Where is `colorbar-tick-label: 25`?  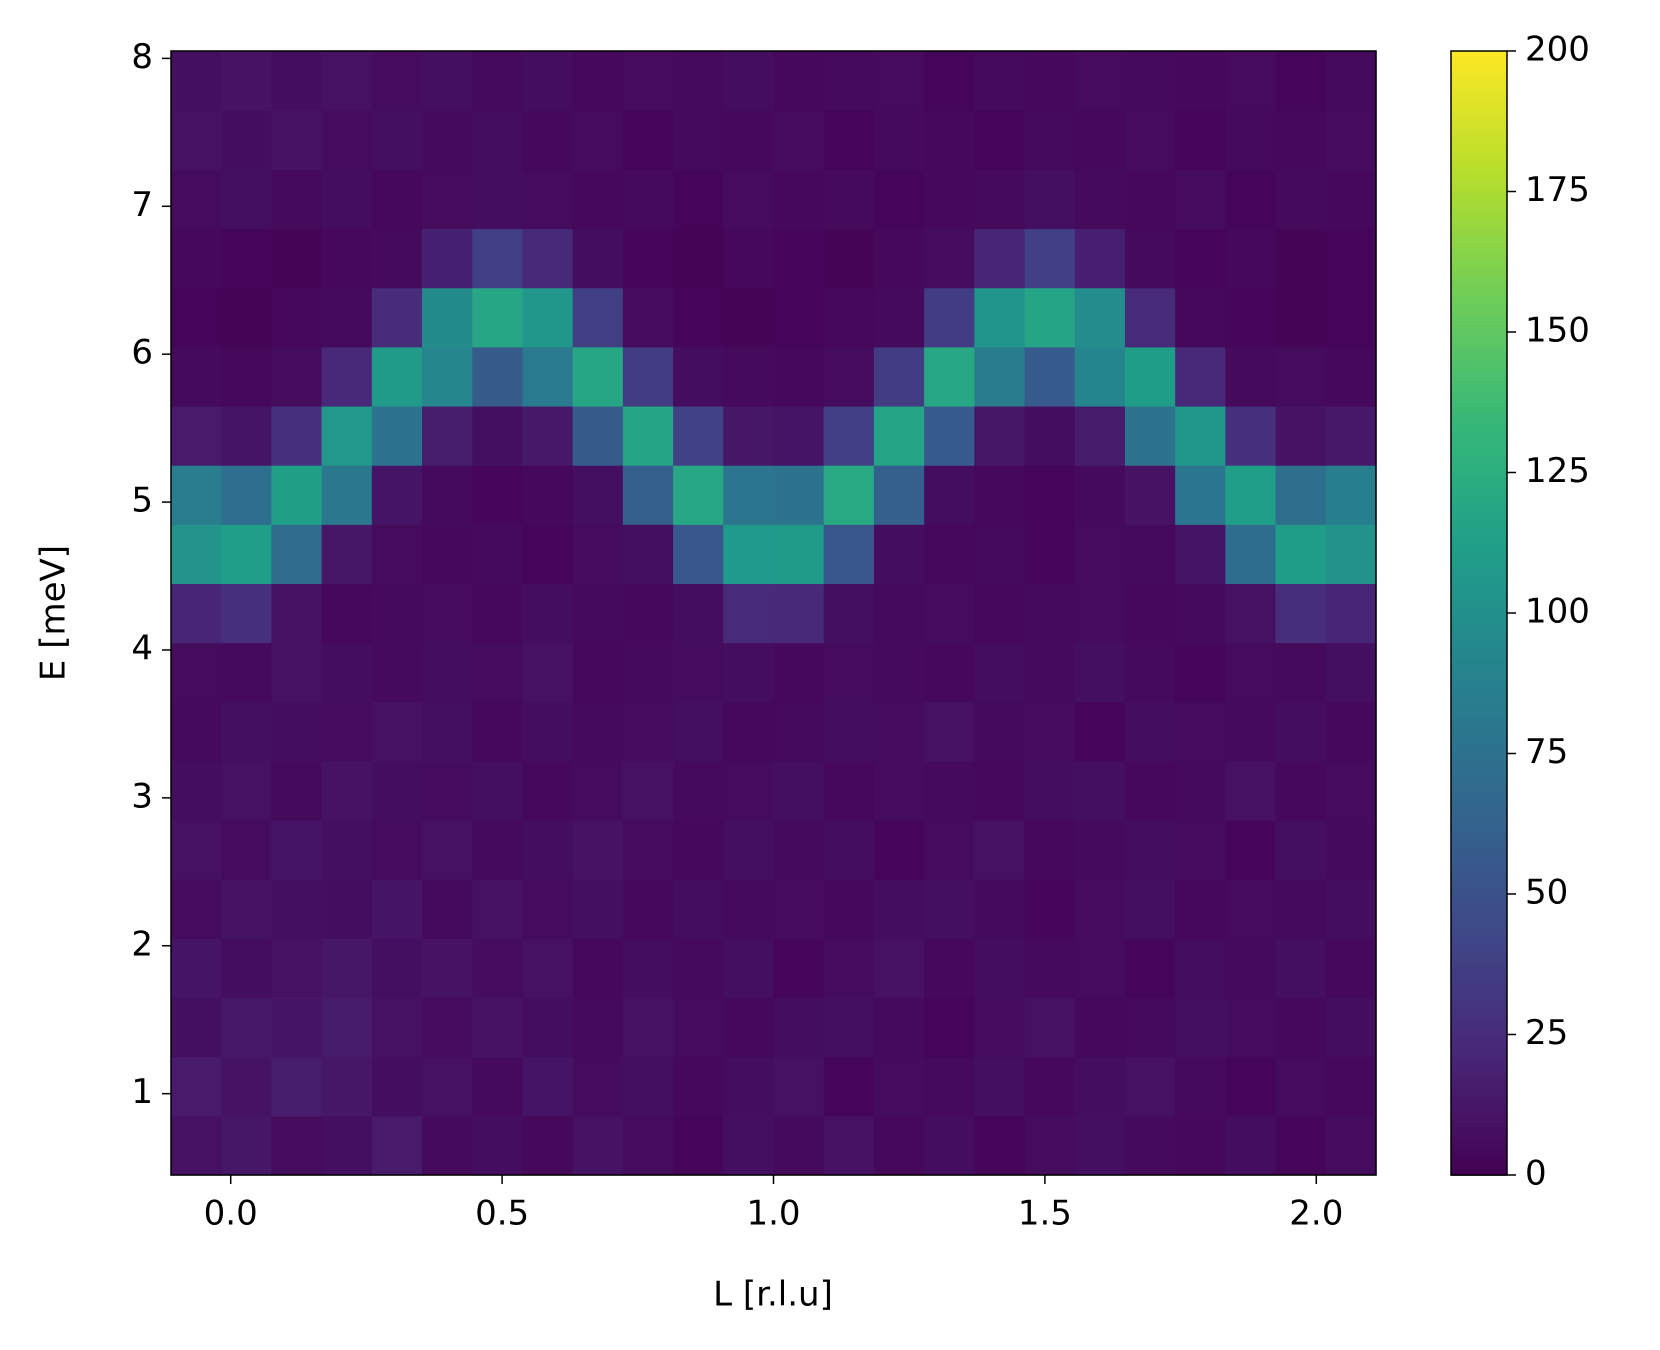 colorbar-tick-label: 25 is located at coordinates (1546, 1033).